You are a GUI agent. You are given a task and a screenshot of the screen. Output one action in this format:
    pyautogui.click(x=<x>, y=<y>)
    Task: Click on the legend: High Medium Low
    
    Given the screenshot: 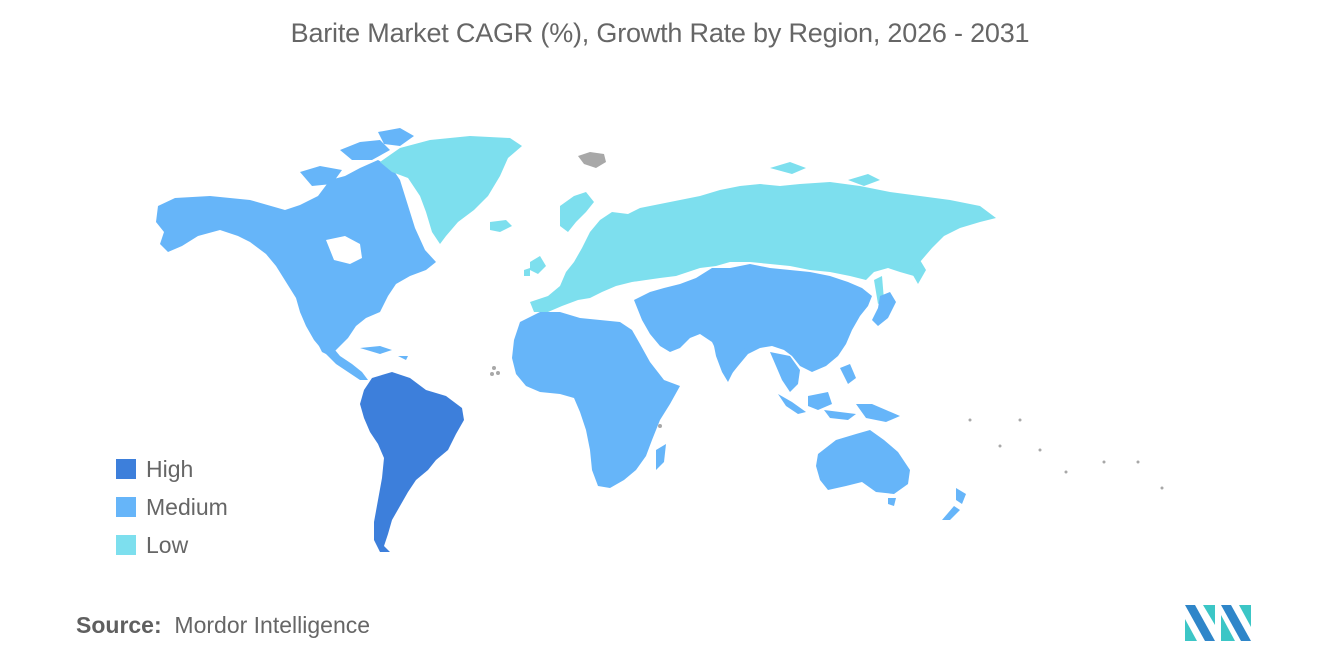 What is the action you would take?
    pyautogui.click(x=172, y=507)
    